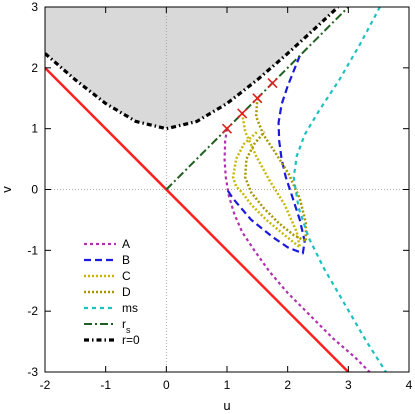 The width and height of the screenshot is (415, 414). What do you see at coordinates (34, 68) in the screenshot?
I see `y-tick-label: 2` at bounding box center [34, 68].